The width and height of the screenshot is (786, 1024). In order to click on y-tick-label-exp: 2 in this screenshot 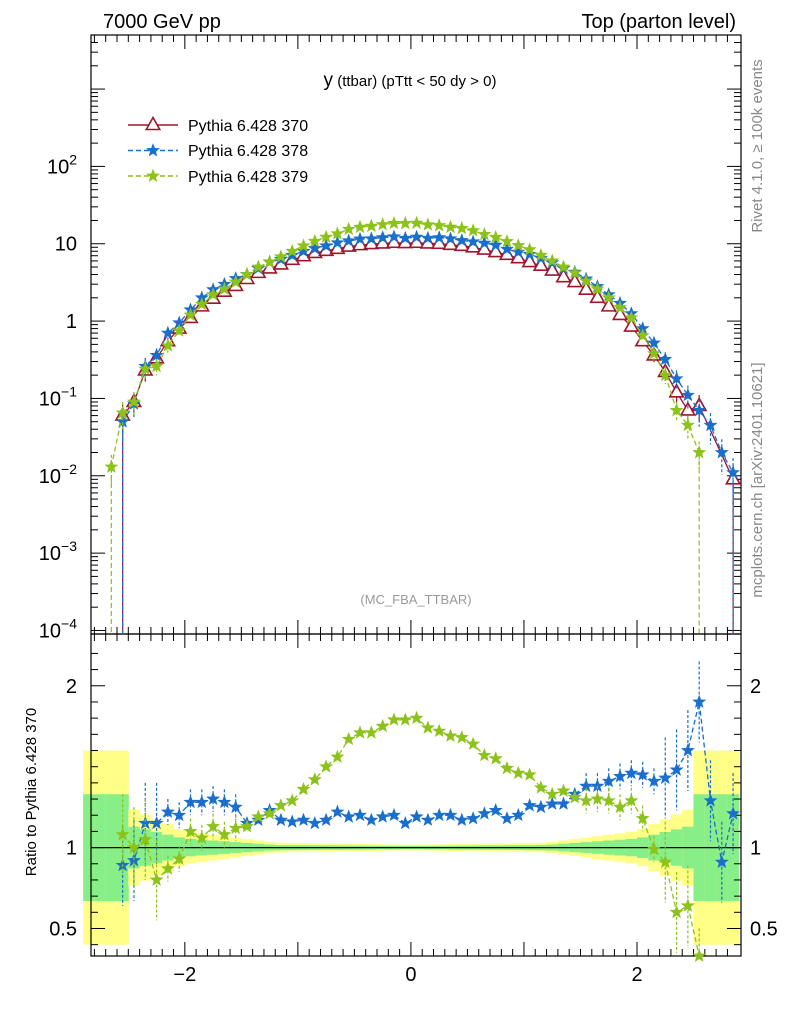, I will do `click(73, 159)`.